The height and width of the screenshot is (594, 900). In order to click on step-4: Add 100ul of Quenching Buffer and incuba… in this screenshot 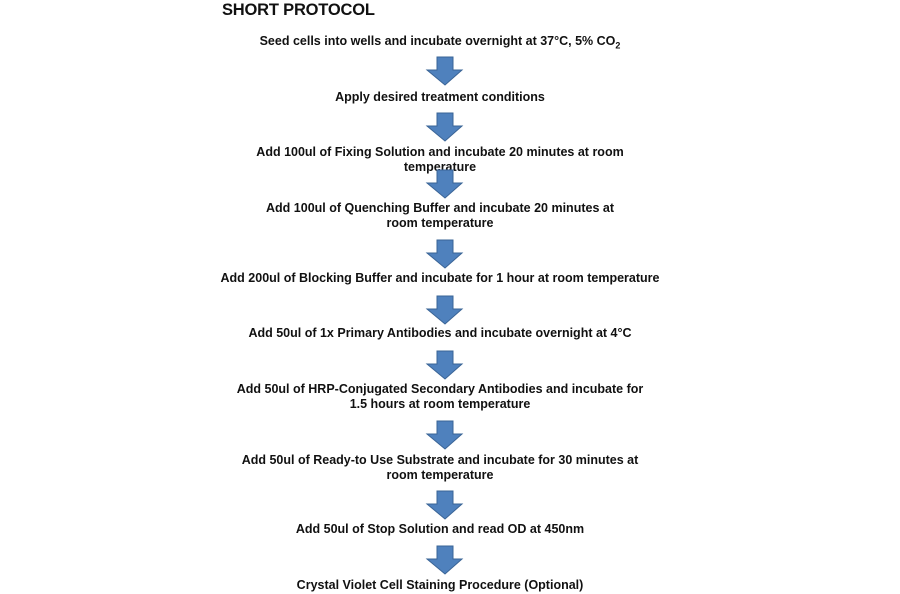, I will do `click(440, 215)`.